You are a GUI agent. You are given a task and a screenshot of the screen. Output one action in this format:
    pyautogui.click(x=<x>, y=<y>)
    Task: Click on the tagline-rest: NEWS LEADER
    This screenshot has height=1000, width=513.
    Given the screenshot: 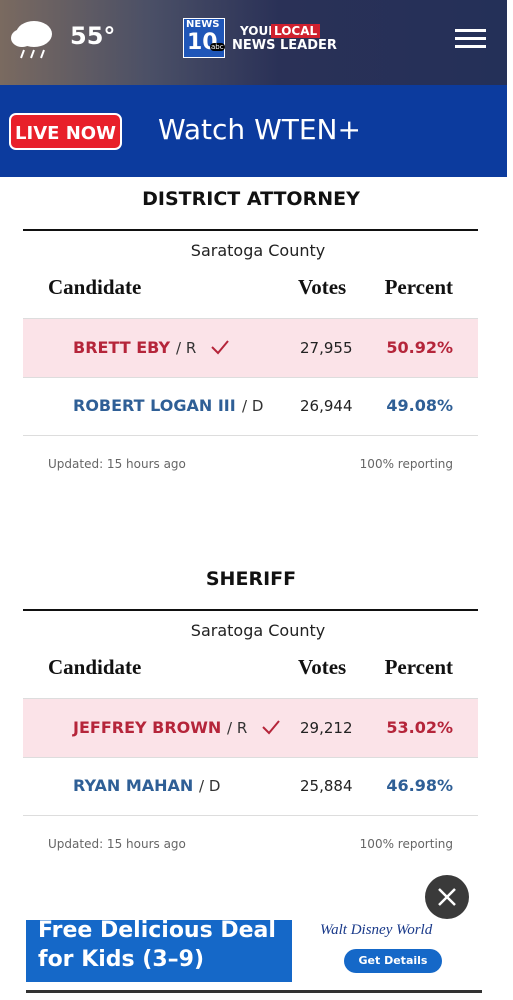 What is the action you would take?
    pyautogui.click(x=284, y=45)
    